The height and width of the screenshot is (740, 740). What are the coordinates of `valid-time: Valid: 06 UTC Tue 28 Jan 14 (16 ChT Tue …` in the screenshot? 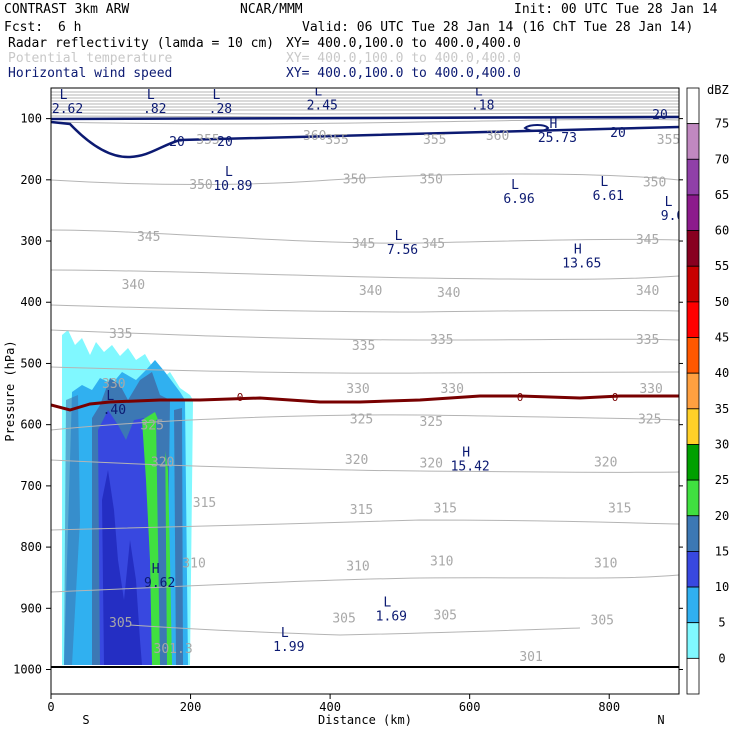 It's located at (497, 27).